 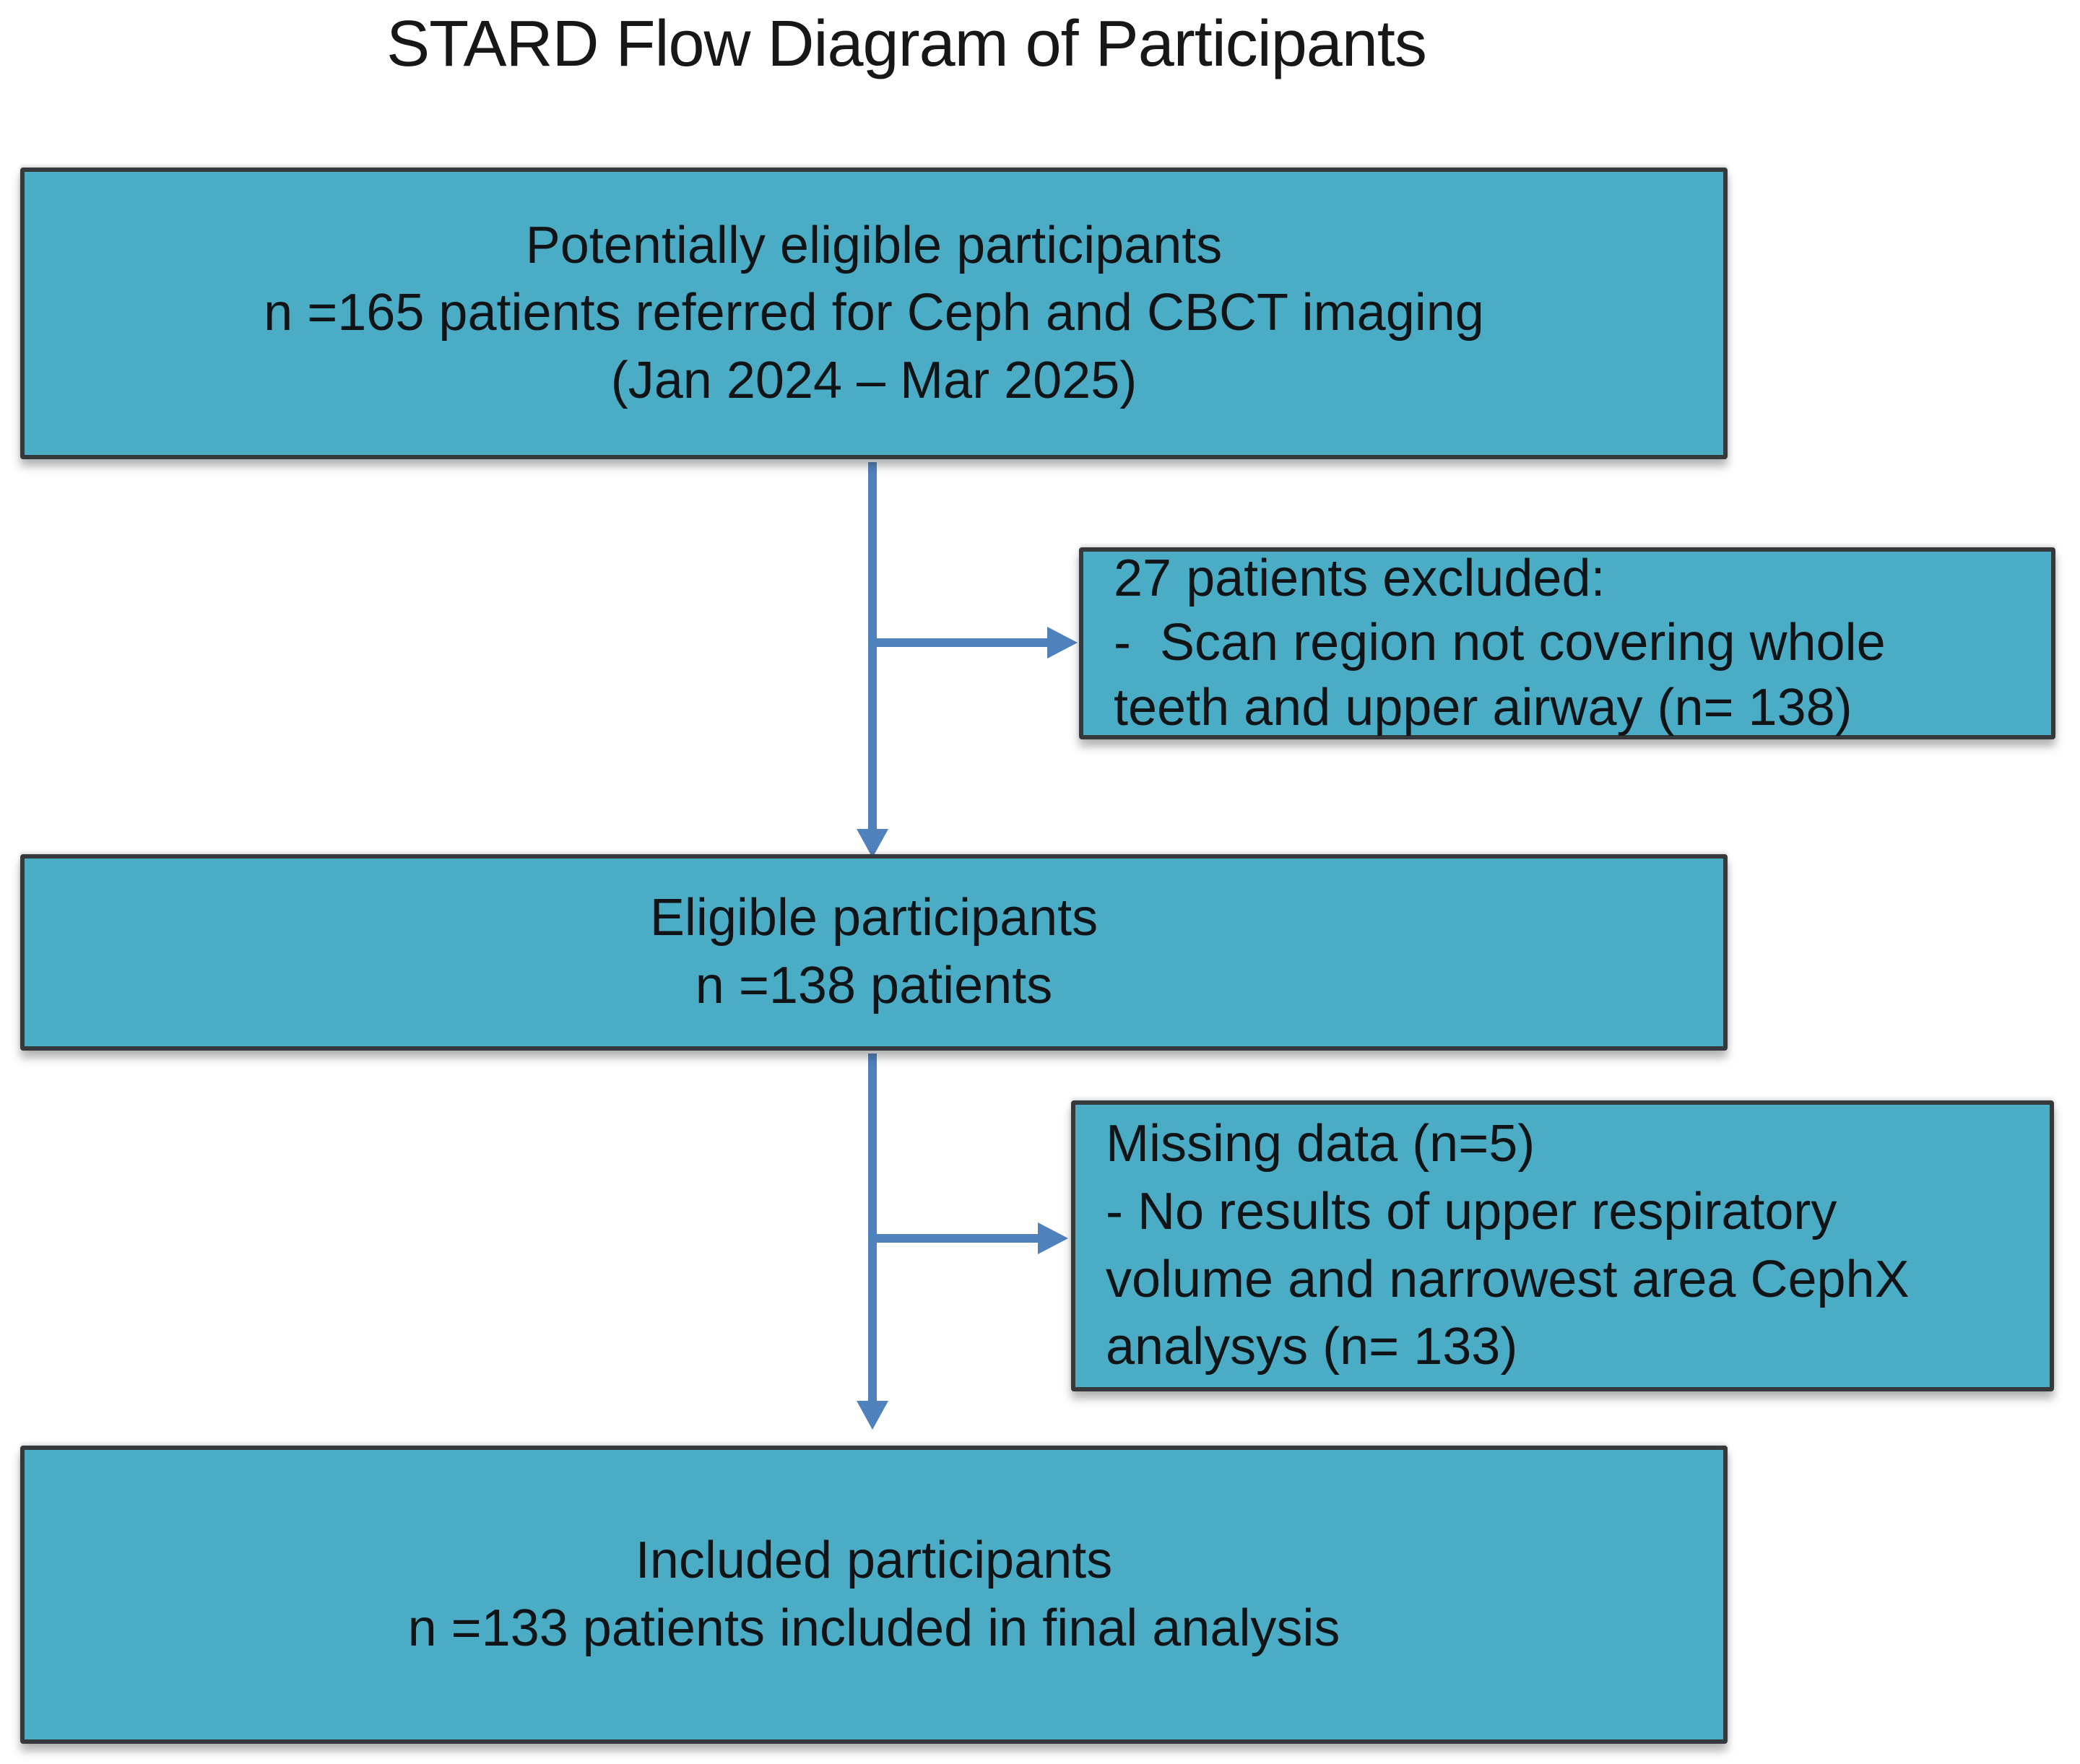 I want to click on box-text-line: Potentially eligible participants, so click(x=874, y=245).